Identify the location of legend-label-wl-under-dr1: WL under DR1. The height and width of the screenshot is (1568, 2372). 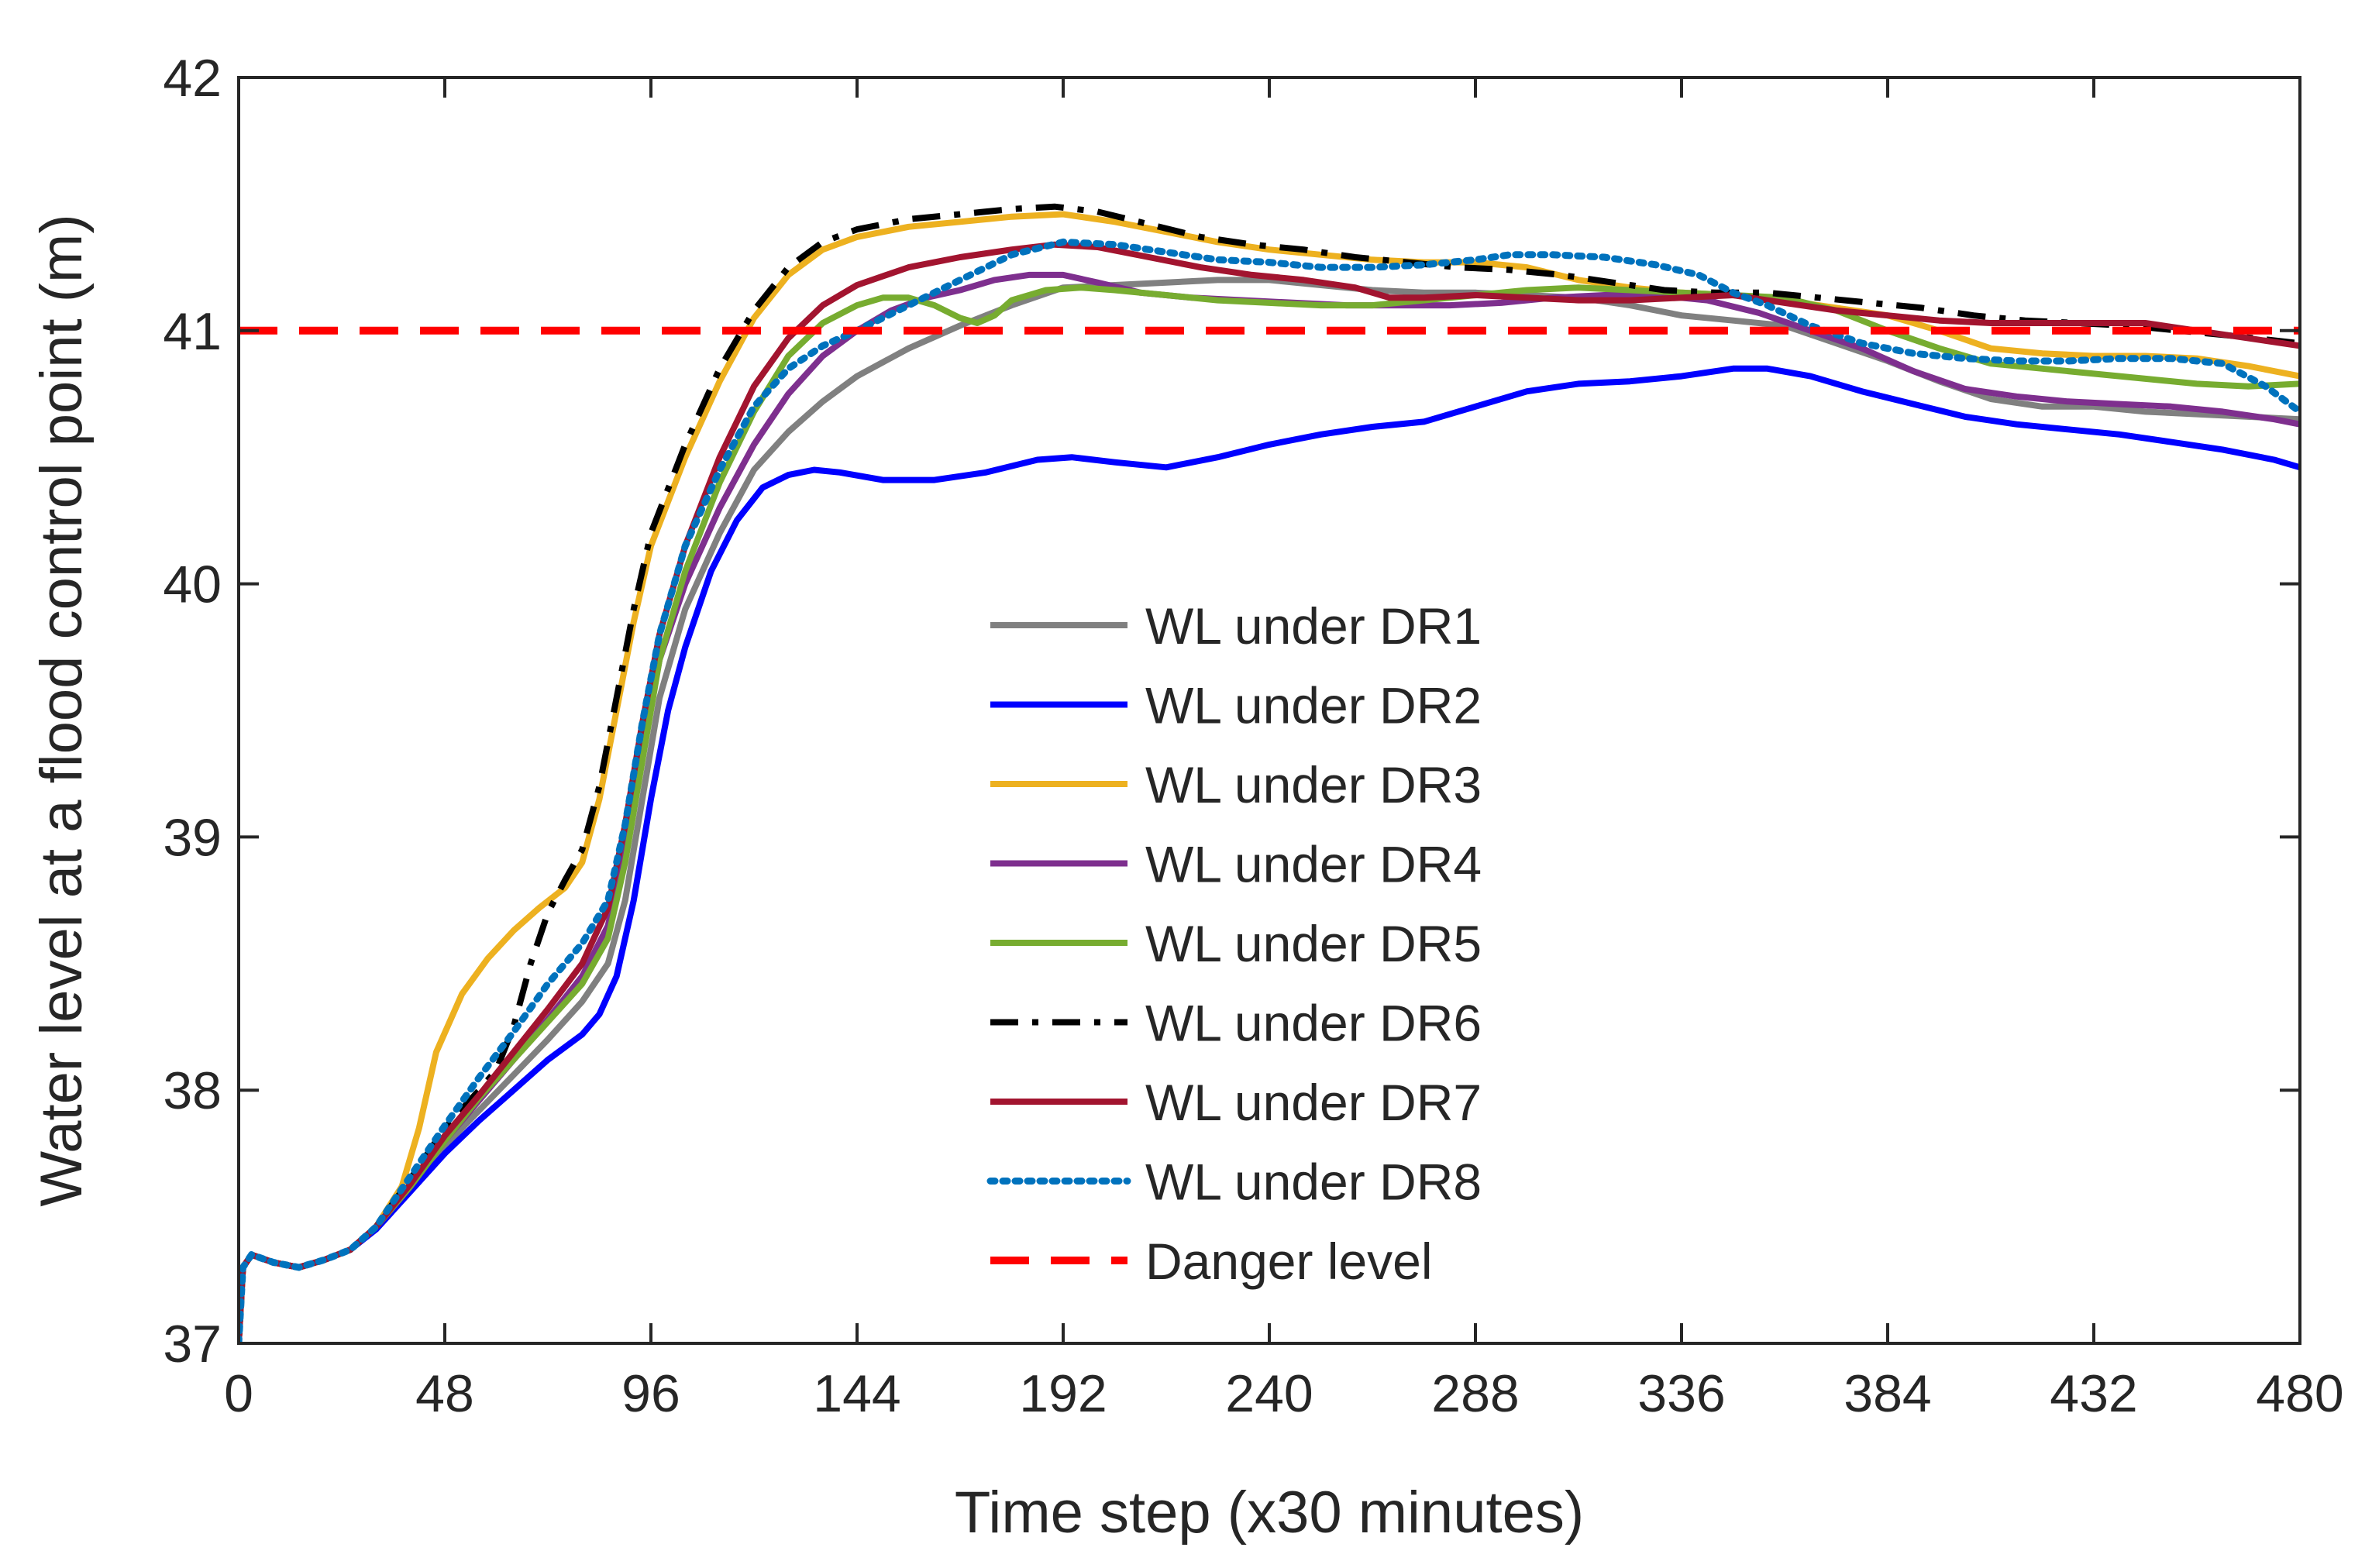
(1313, 626).